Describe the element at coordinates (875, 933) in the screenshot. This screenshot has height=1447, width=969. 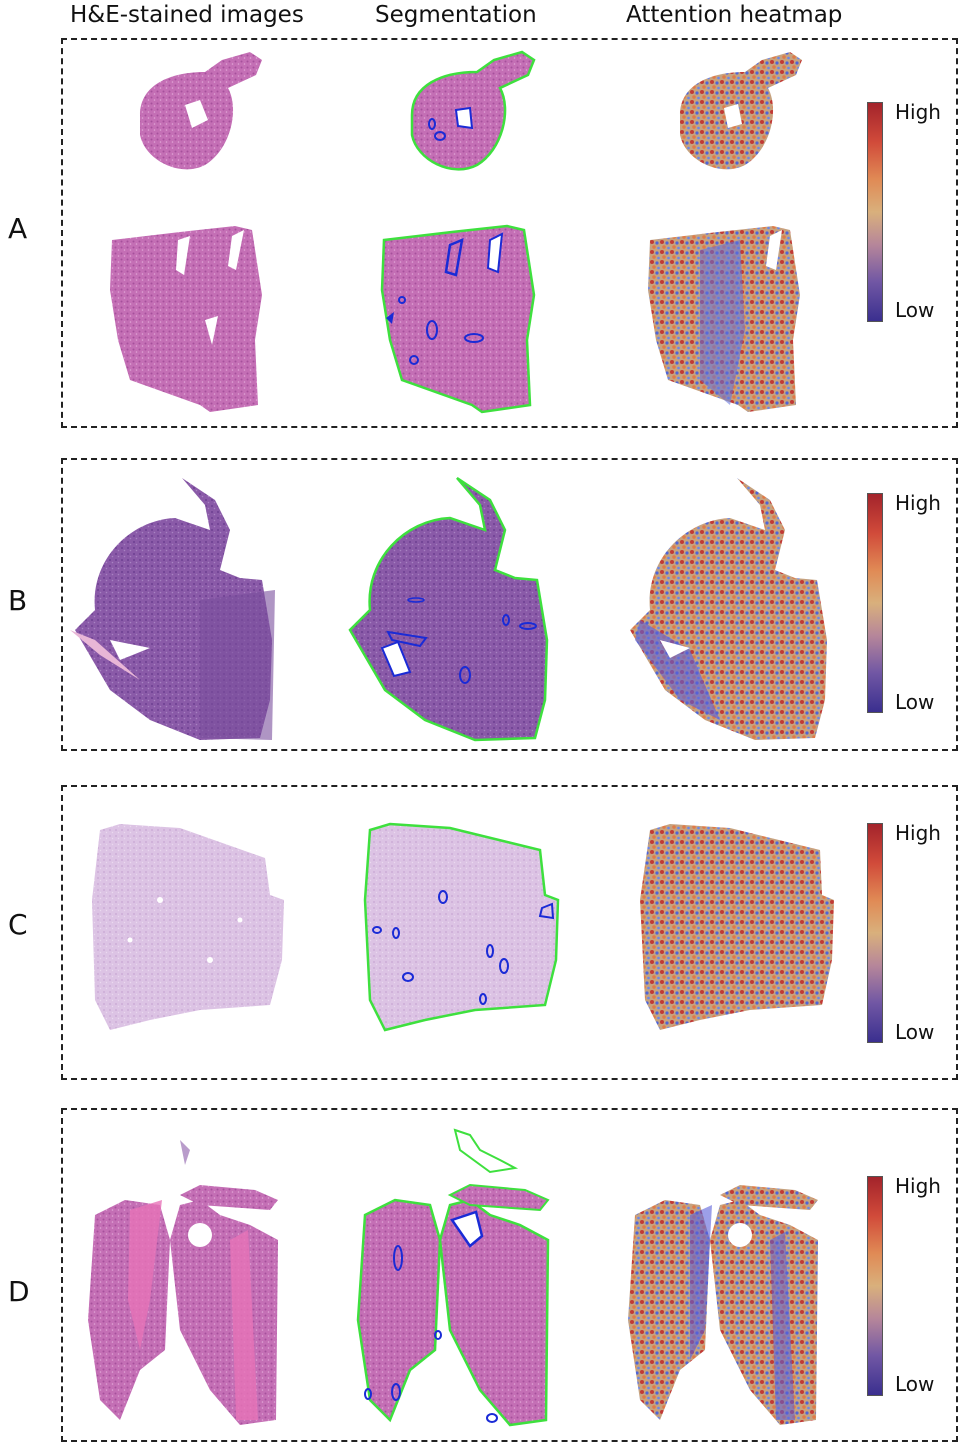
I see `colorbar-c` at that location.